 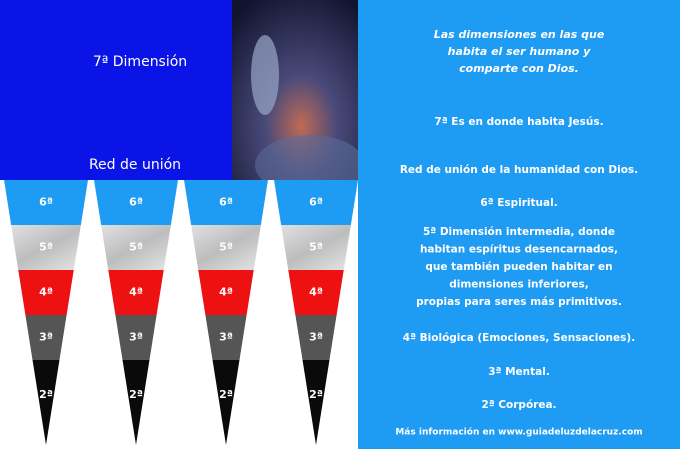 What do you see at coordinates (518, 267) in the screenshot?
I see `item-line: que también pueden habitar en` at bounding box center [518, 267].